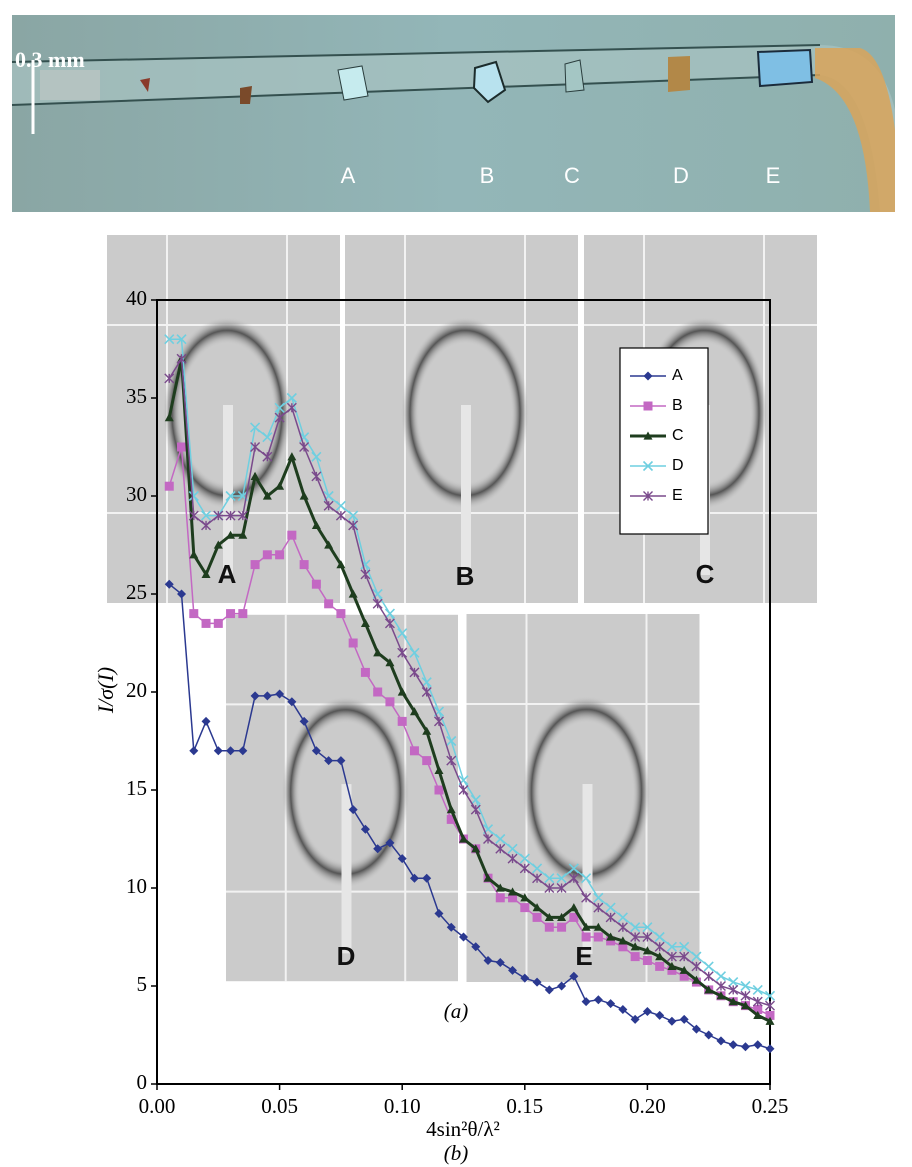  What do you see at coordinates (487, 175) in the screenshot?
I see `photo-label: B` at bounding box center [487, 175].